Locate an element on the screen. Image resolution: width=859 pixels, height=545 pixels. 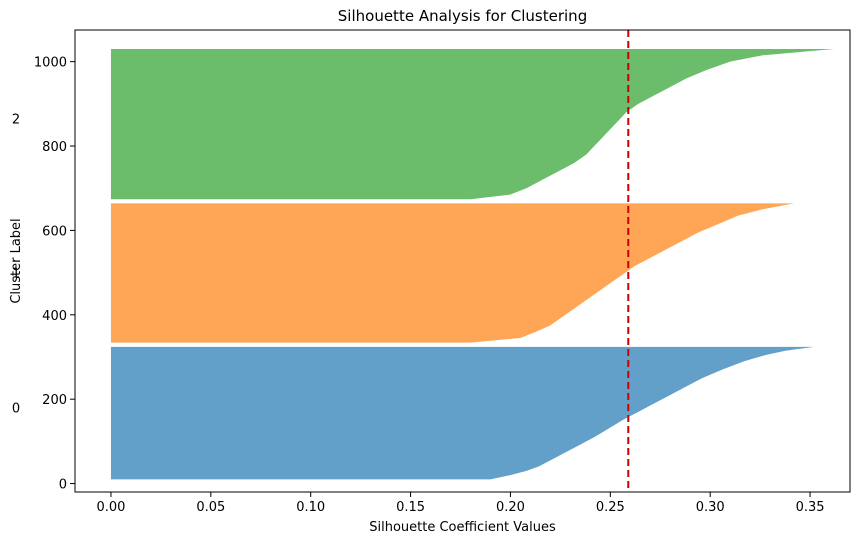
y-tick-label: 800 is located at coordinates (54, 147).